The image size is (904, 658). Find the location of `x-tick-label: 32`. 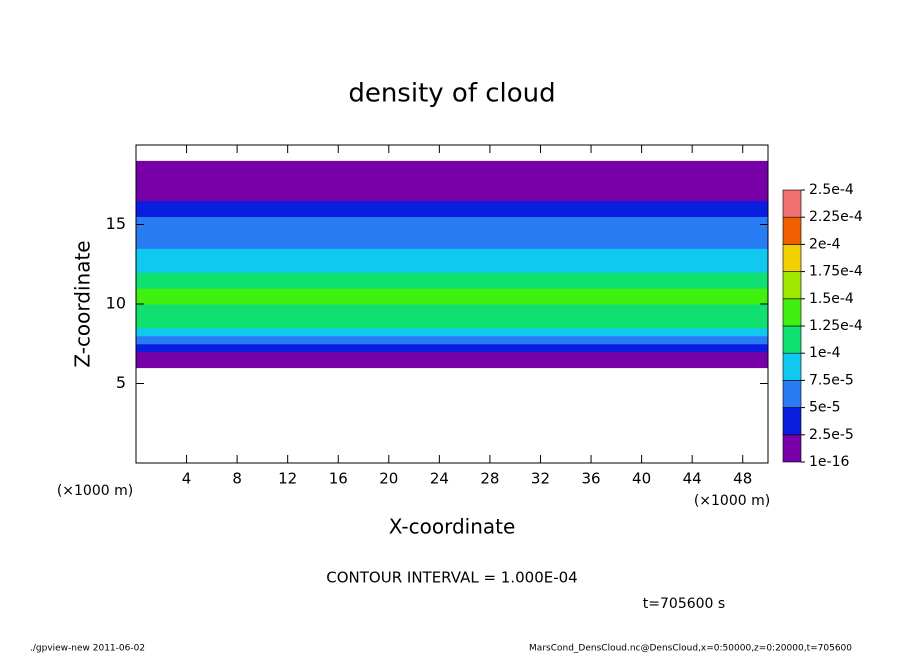

x-tick-label: 32 is located at coordinates (540, 479).